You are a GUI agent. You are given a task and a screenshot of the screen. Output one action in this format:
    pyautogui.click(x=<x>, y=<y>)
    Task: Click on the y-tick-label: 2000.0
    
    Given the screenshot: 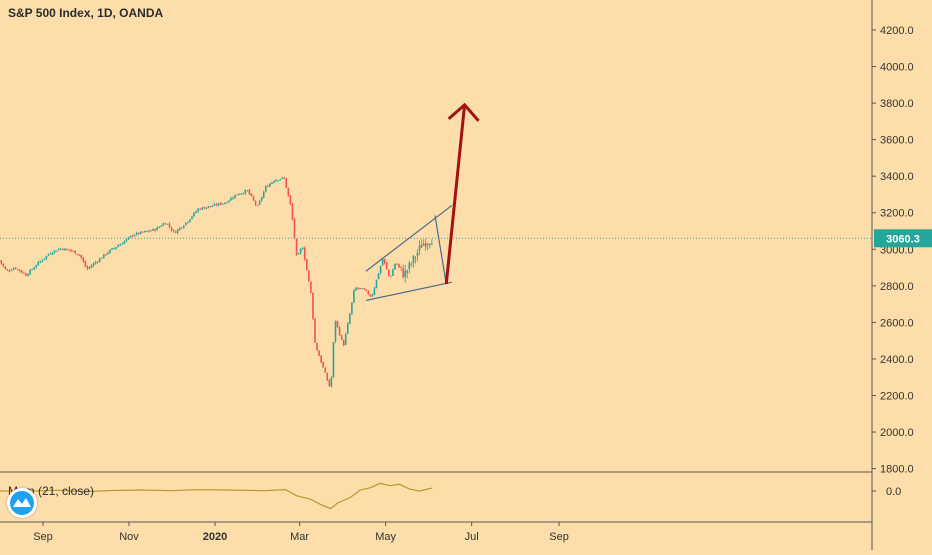 What is the action you would take?
    pyautogui.click(x=897, y=433)
    